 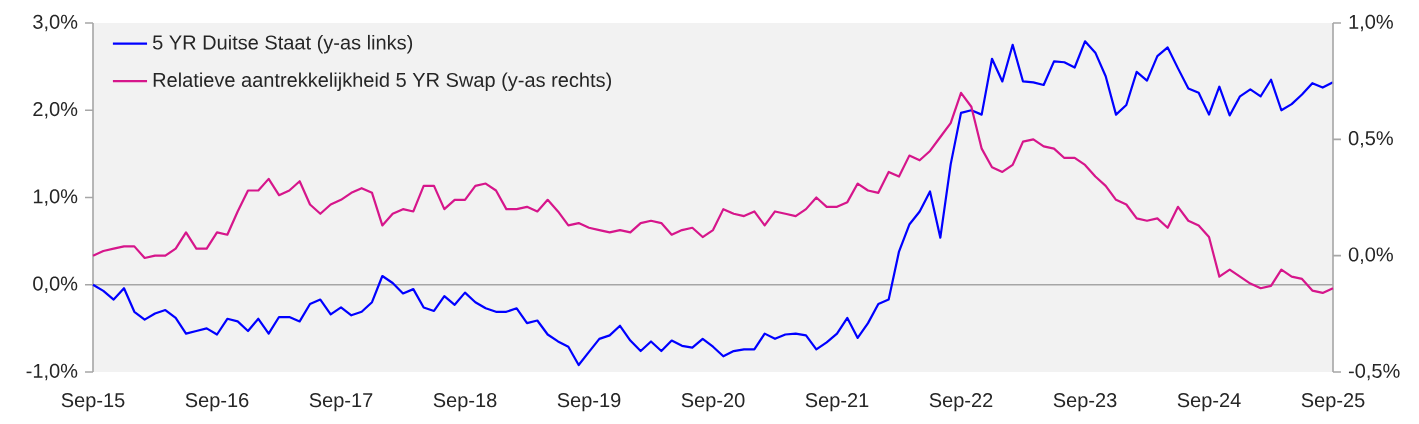 I want to click on x-tick-label: Sep-21, so click(x=837, y=402).